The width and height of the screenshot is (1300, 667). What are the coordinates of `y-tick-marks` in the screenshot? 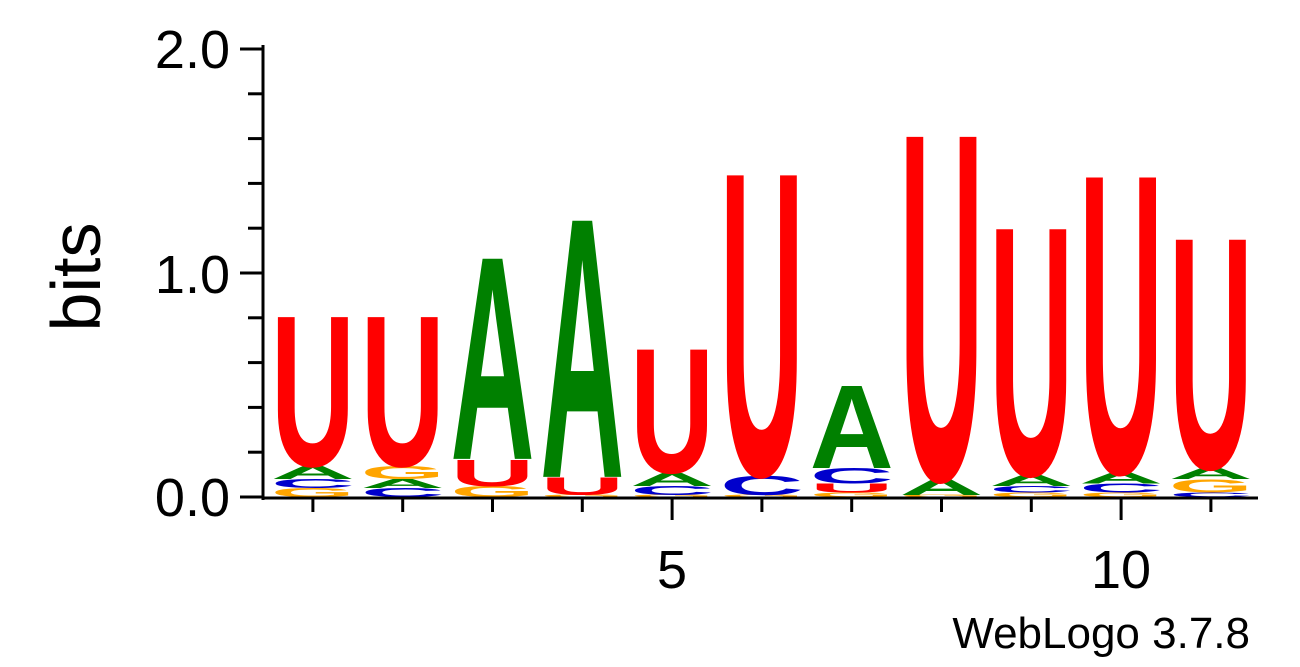 It's located at (251, 273).